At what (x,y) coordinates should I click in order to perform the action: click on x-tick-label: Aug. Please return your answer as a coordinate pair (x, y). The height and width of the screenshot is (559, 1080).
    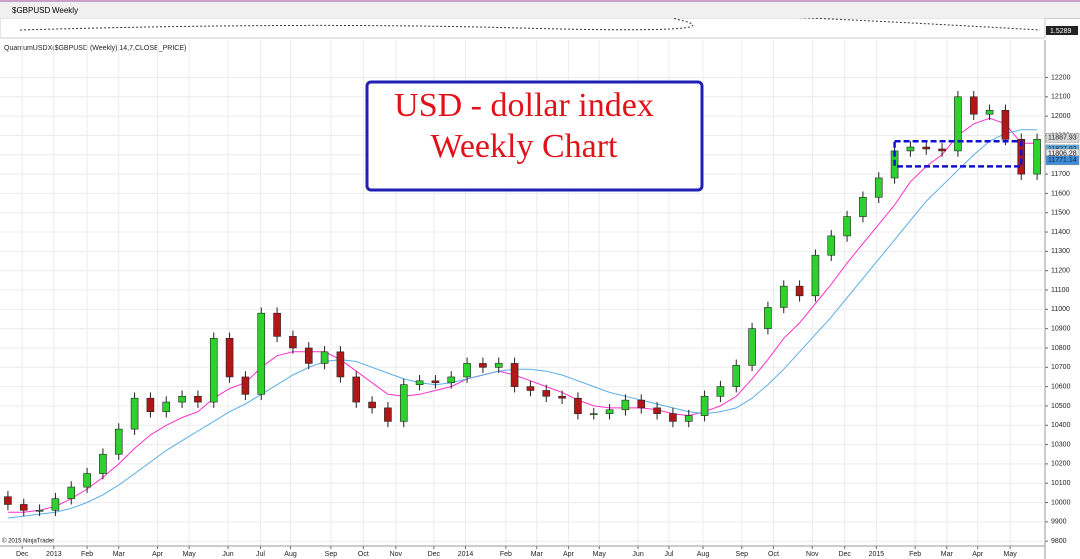
    Looking at the image, I should click on (703, 554).